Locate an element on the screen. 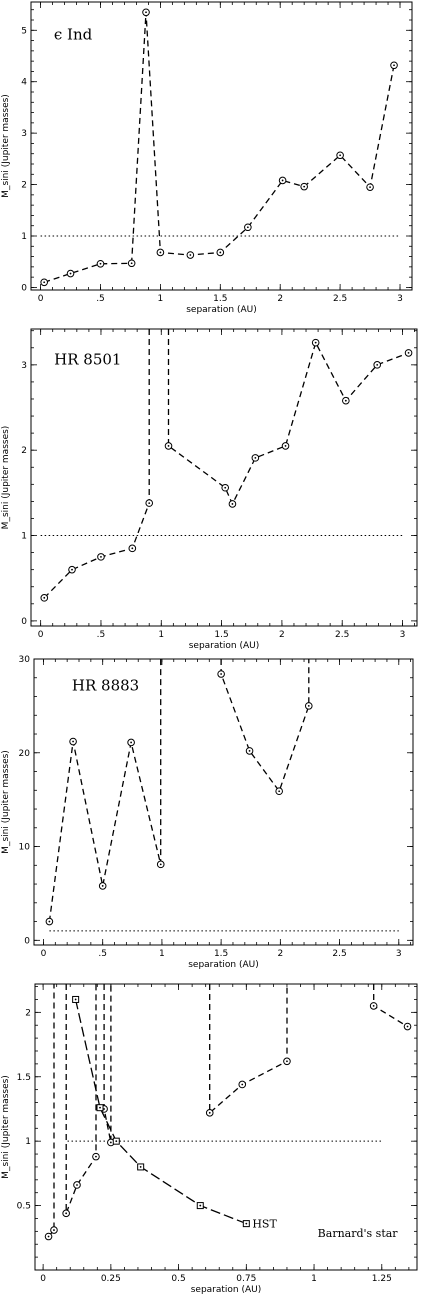 The height and width of the screenshot is (1294, 425). x-tick-label: 0.25 is located at coordinates (111, 1279).